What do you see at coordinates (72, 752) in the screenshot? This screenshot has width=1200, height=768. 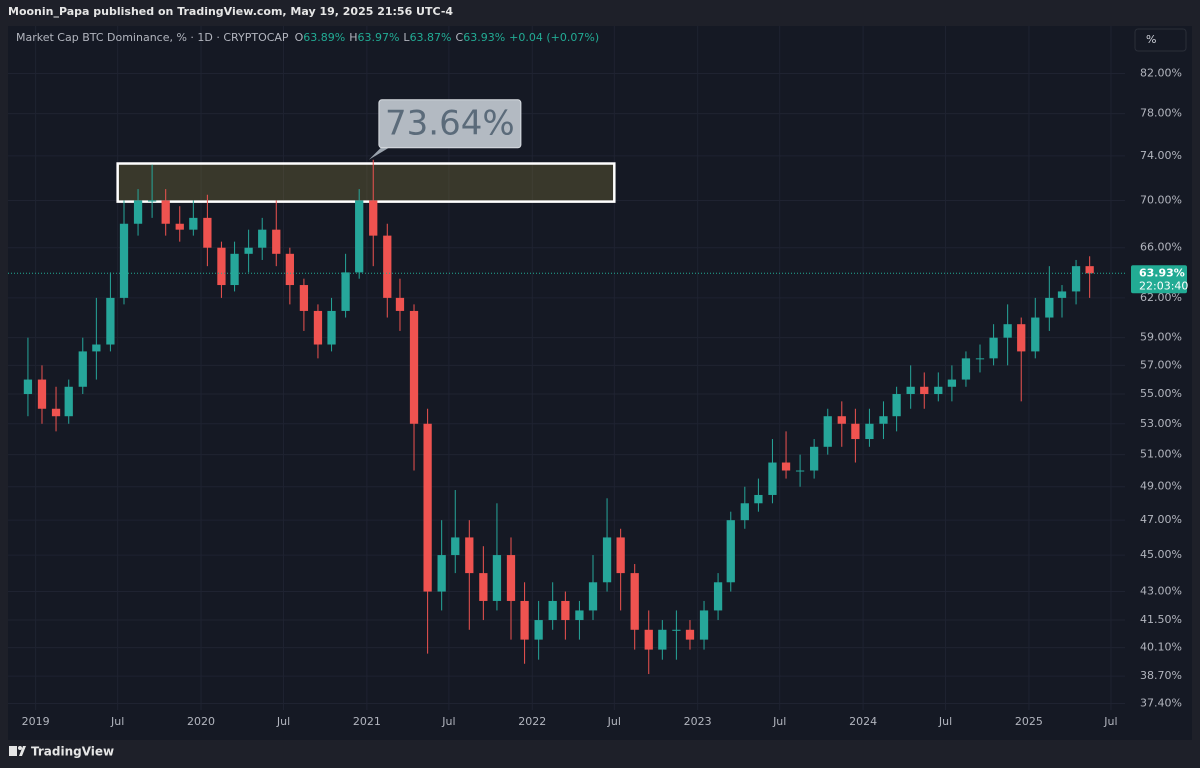 I see `footer: TradingView` at bounding box center [72, 752].